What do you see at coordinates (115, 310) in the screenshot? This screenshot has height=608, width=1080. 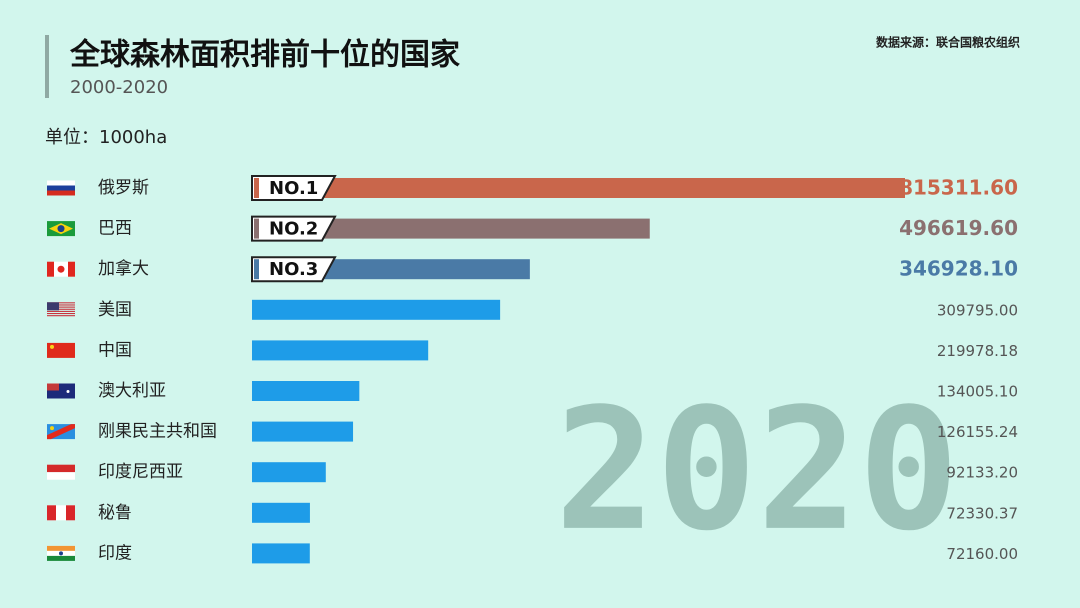 I see `category-label: 美国` at bounding box center [115, 310].